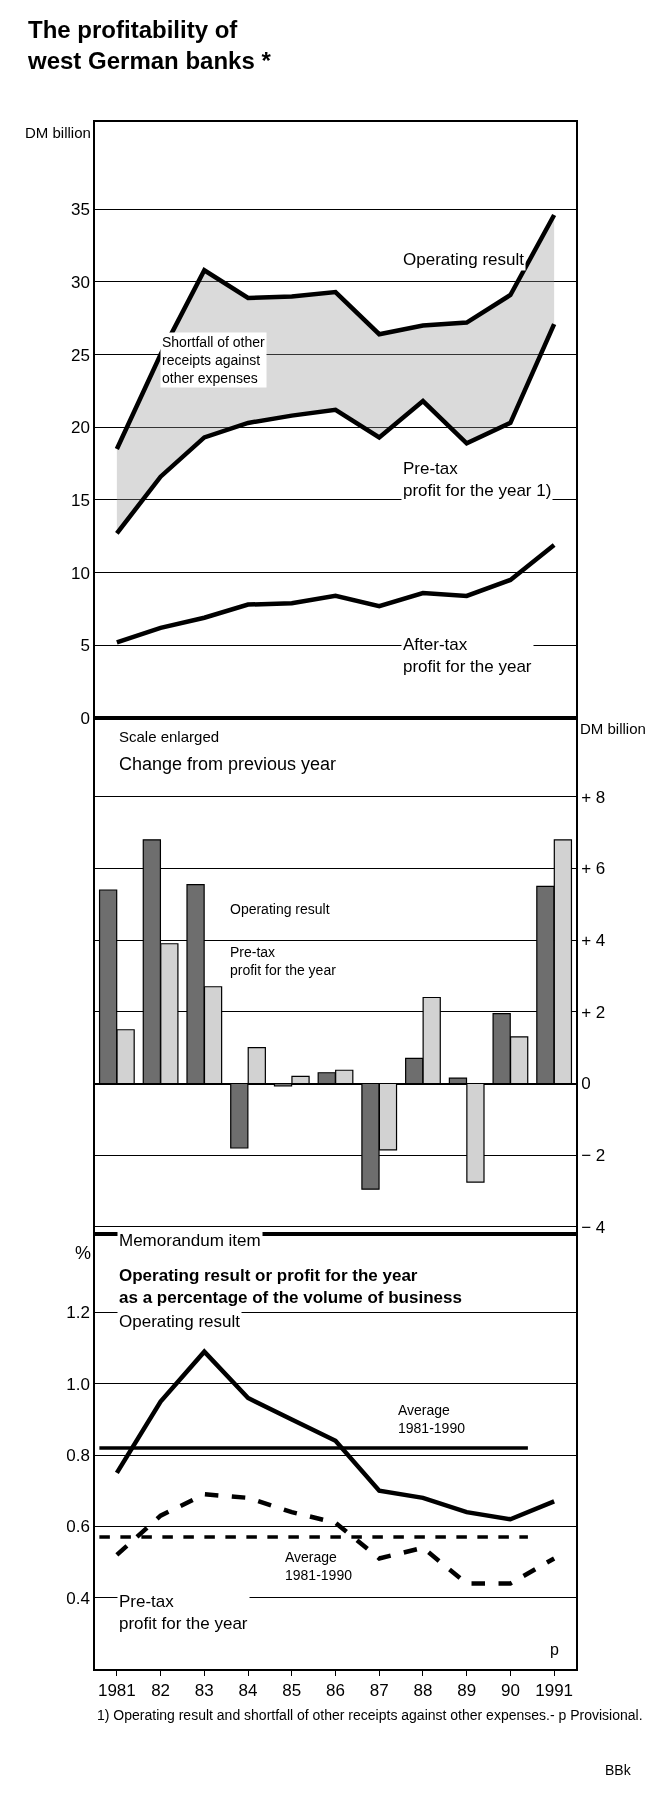  I want to click on x-tick-label: 1991, so click(554, 1691).